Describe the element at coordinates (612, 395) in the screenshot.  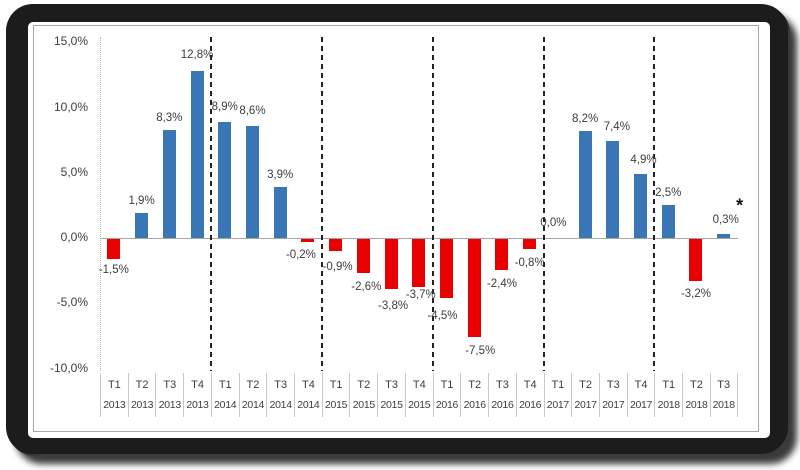
I see `category-cell: T3 2017` at that location.